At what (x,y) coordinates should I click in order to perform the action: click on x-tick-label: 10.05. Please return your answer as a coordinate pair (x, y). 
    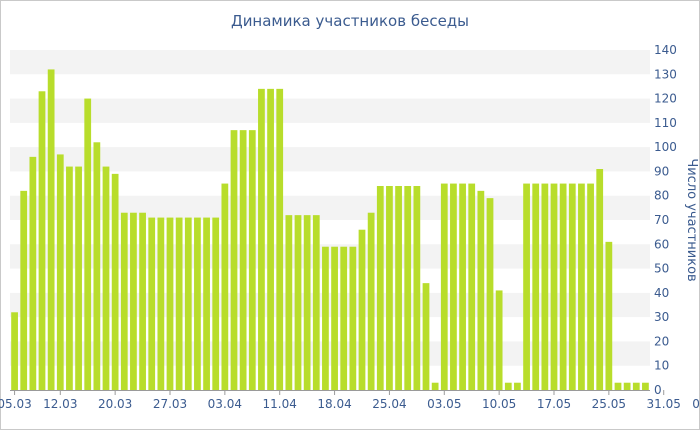
    Looking at the image, I should click on (499, 404).